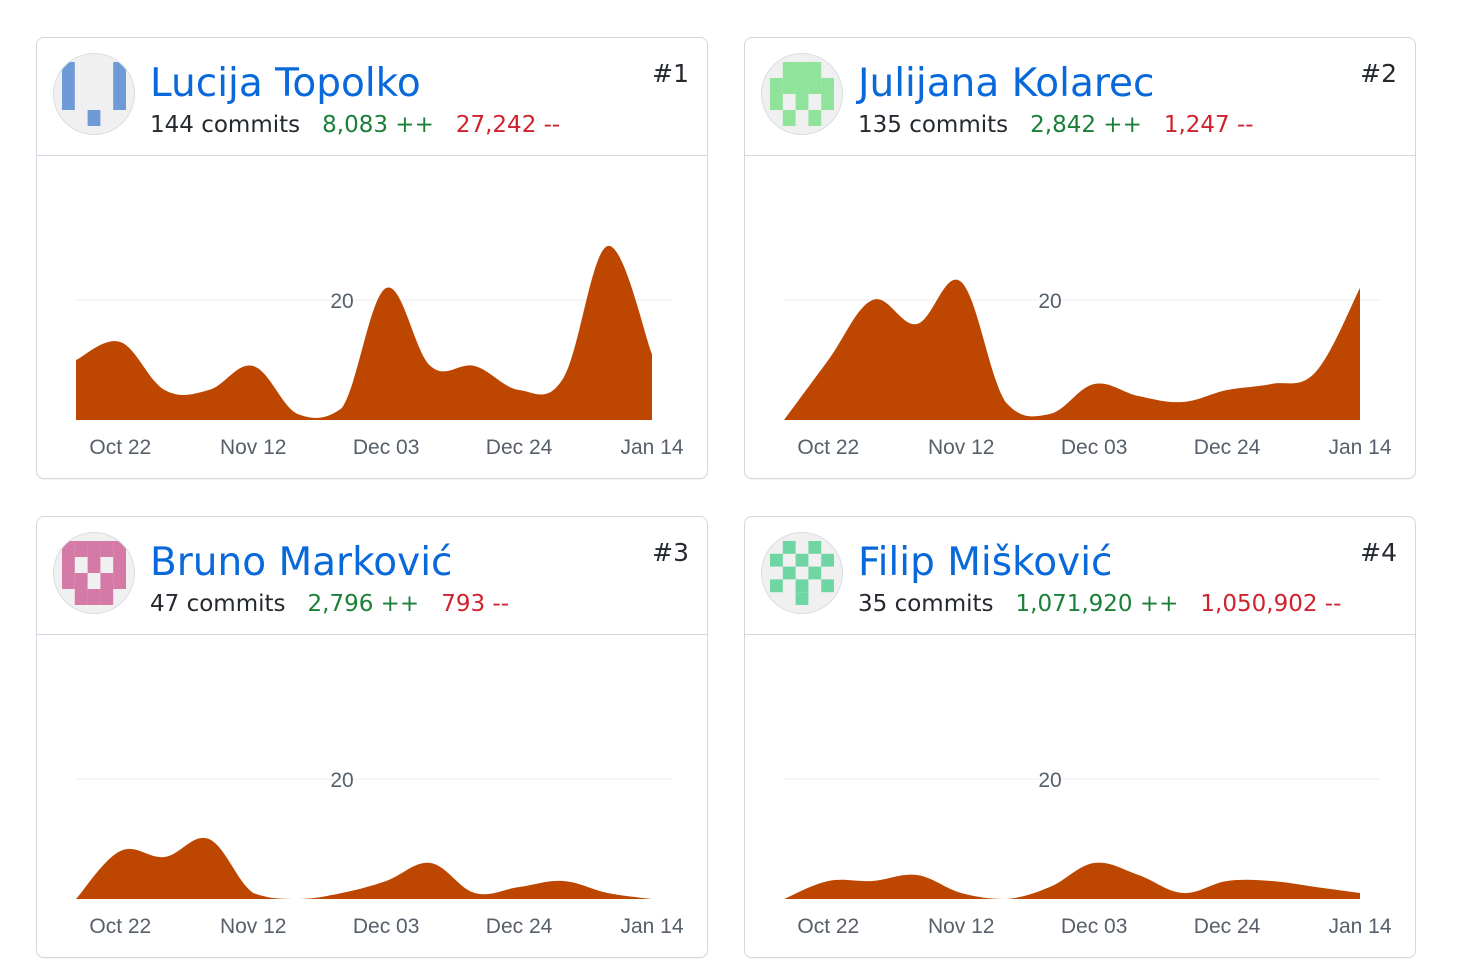  Describe the element at coordinates (1378, 552) in the screenshot. I see `rank-label: #4` at that location.